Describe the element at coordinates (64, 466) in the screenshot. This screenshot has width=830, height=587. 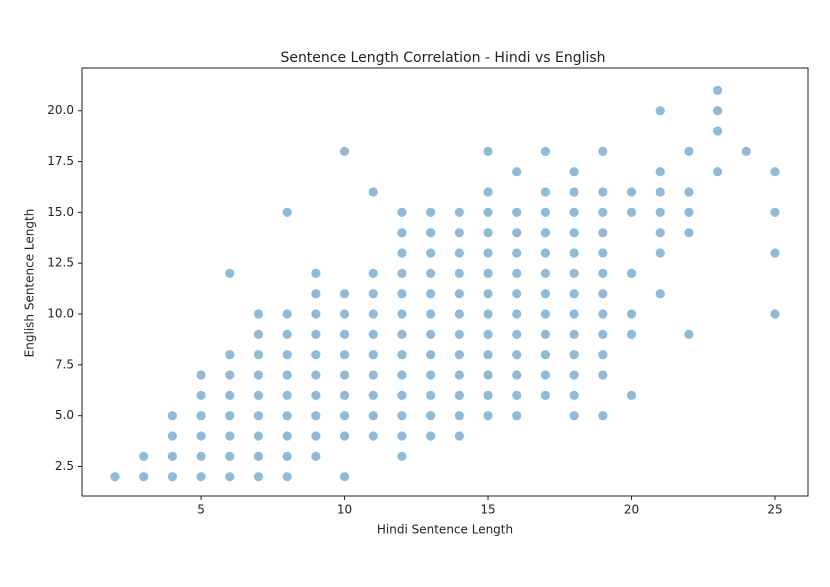
I see `y-tick-label: 2.5` at that location.